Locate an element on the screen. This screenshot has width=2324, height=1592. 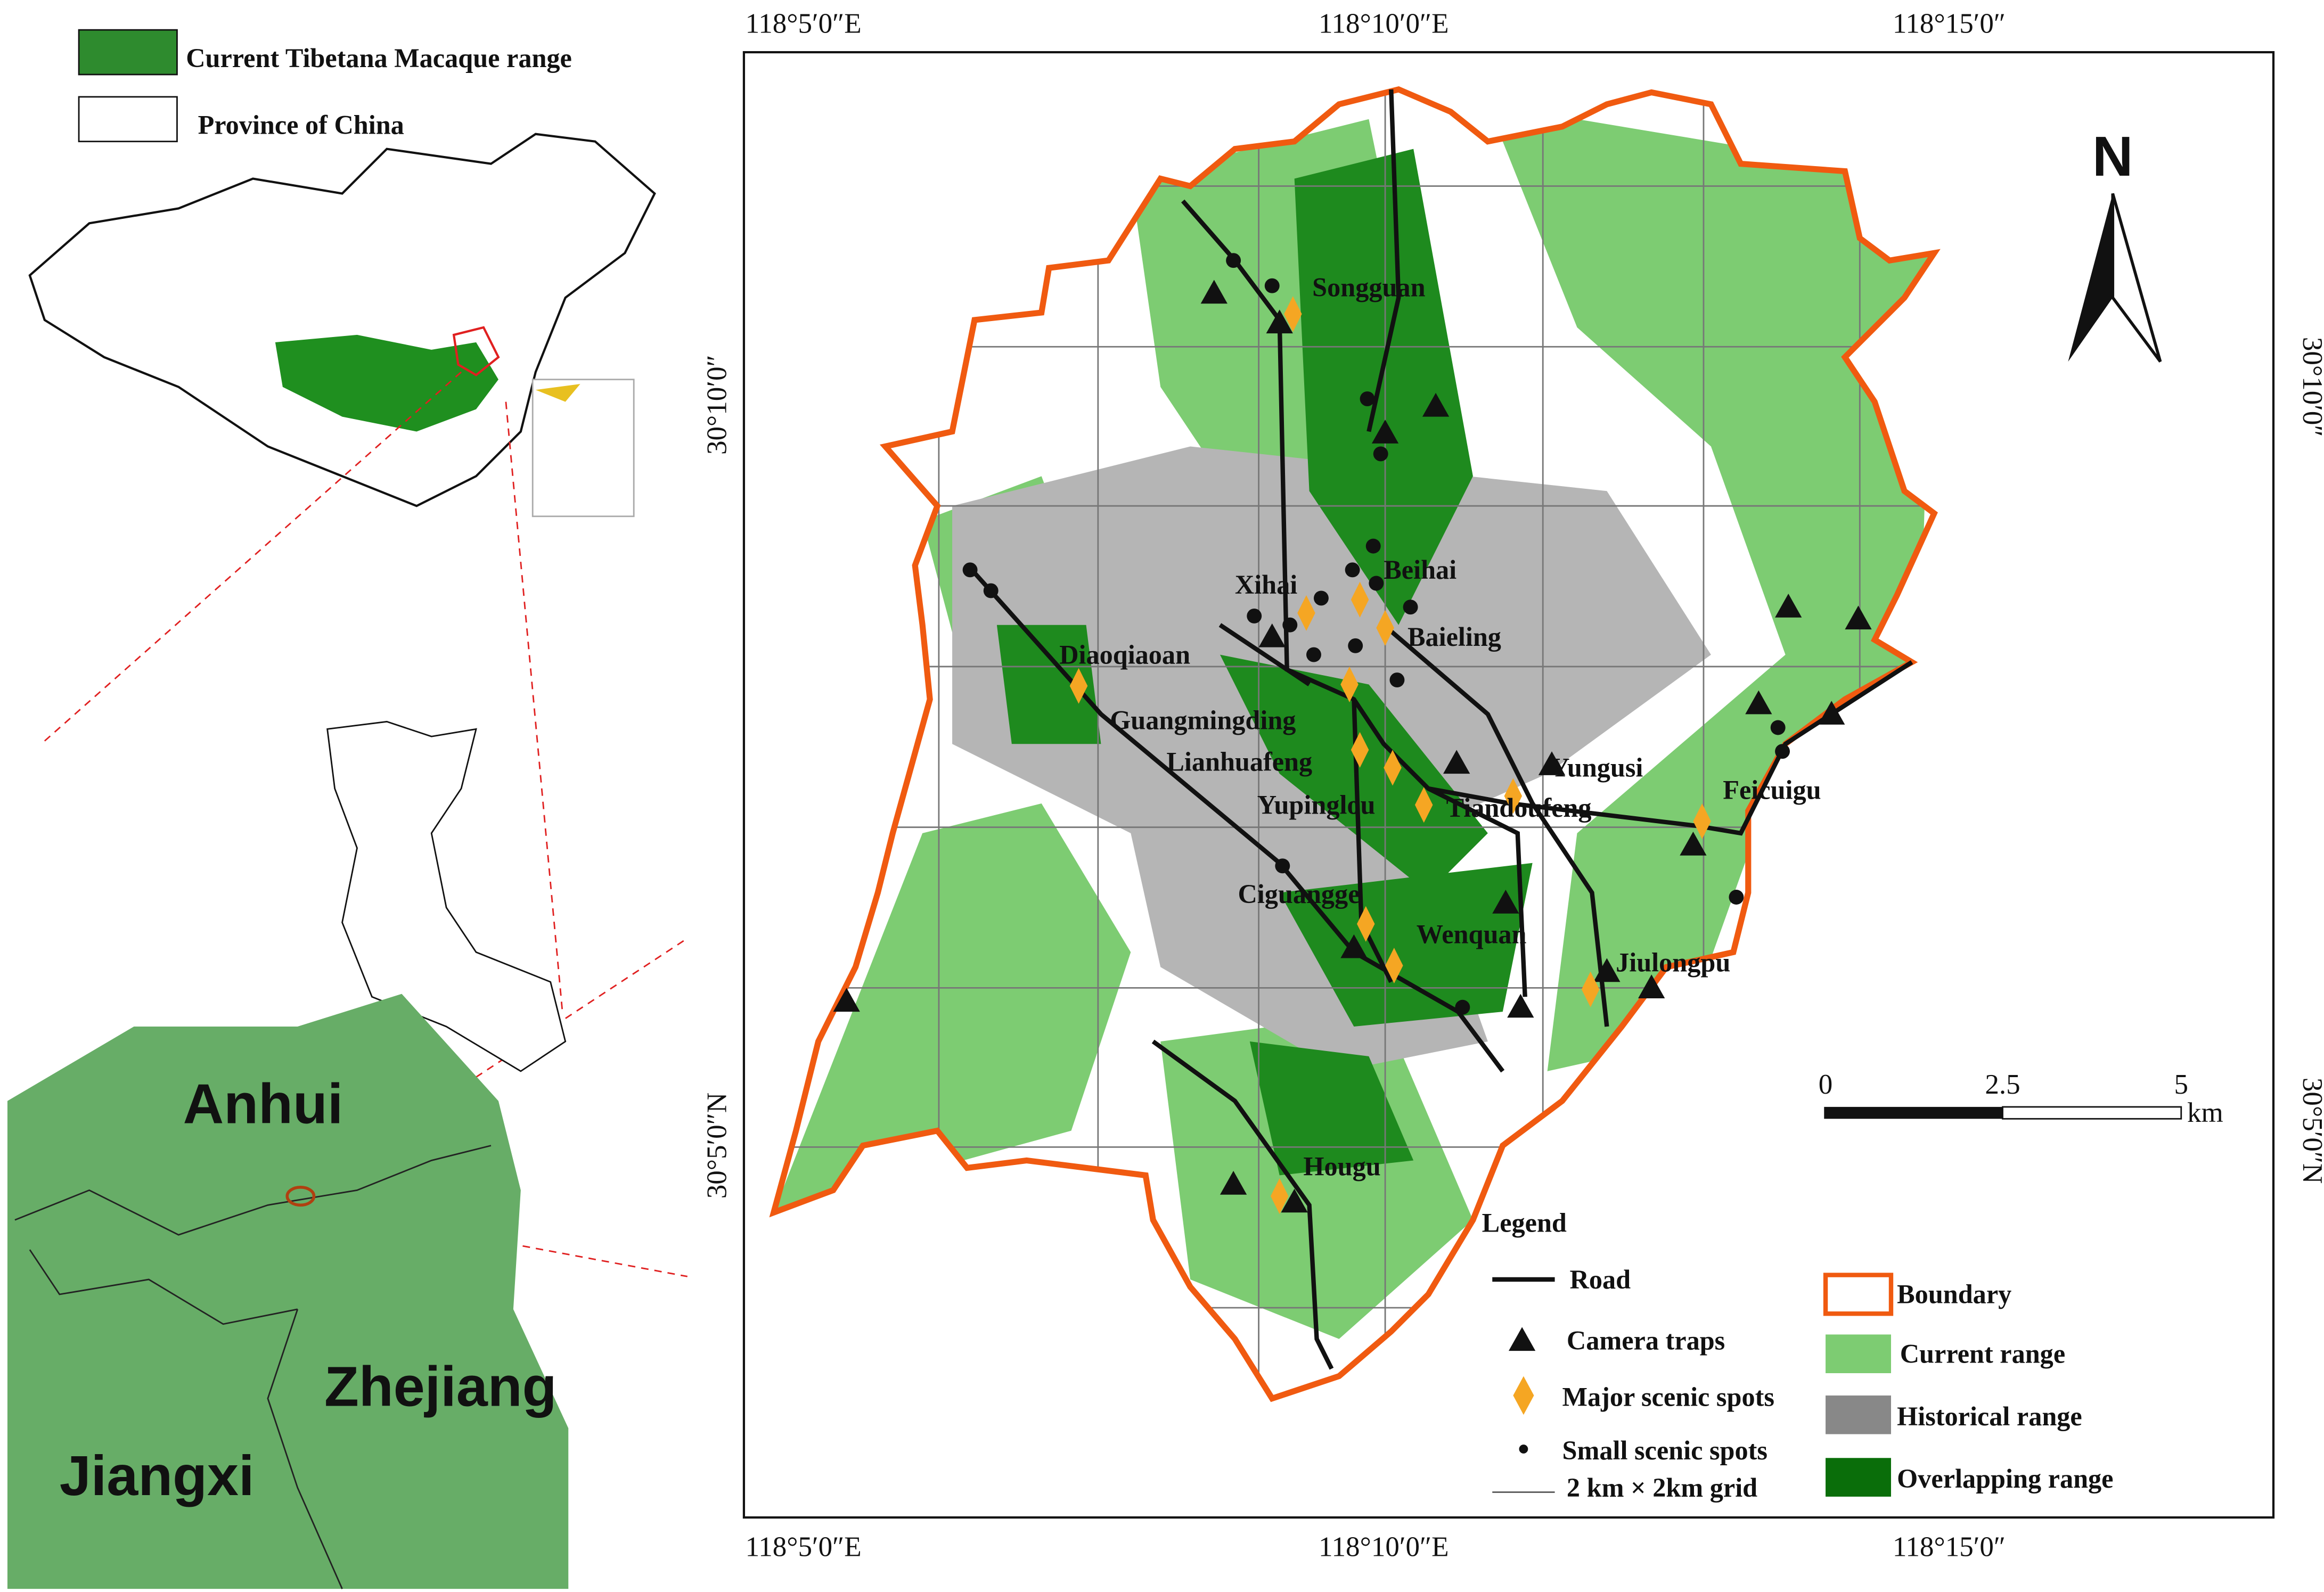
legend-label: Boundary is located at coordinates (1954, 1294).